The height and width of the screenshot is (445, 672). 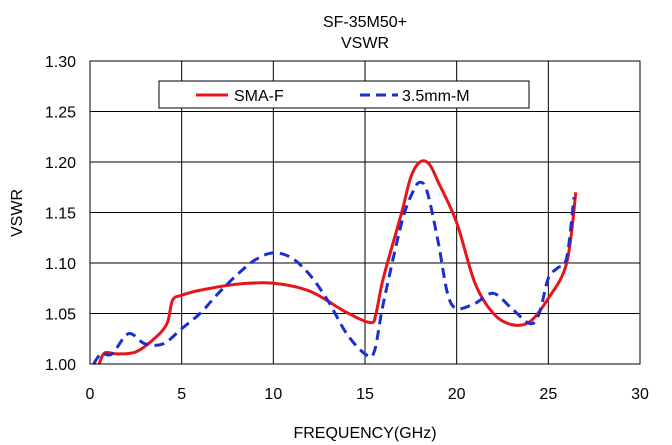 What do you see at coordinates (181, 394) in the screenshot?
I see `x-tick-label: 5` at bounding box center [181, 394].